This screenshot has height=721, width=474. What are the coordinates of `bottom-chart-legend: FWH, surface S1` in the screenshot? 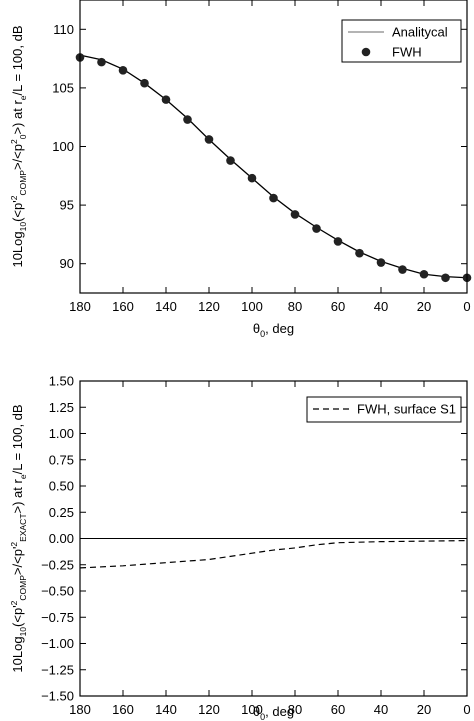 It's located at (384, 409).